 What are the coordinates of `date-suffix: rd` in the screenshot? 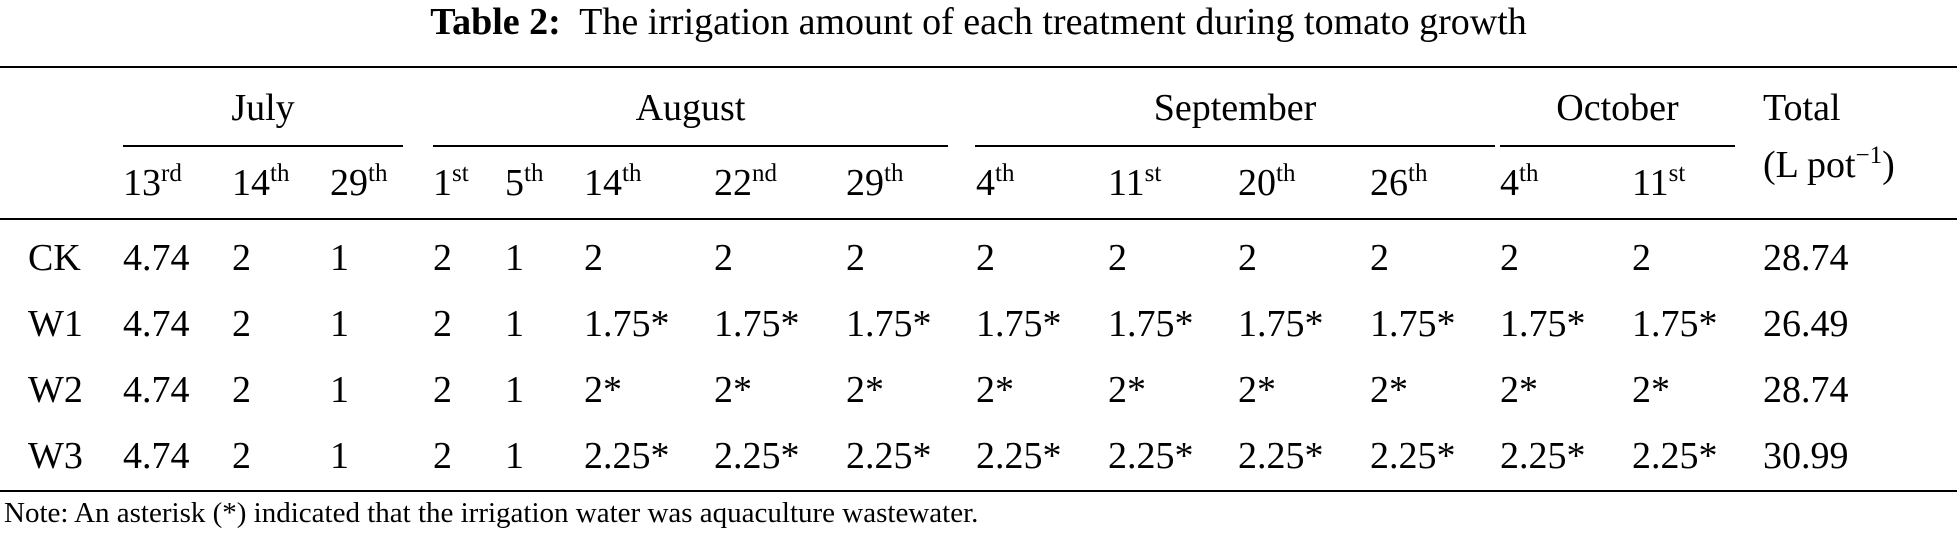 It's located at (171, 173).